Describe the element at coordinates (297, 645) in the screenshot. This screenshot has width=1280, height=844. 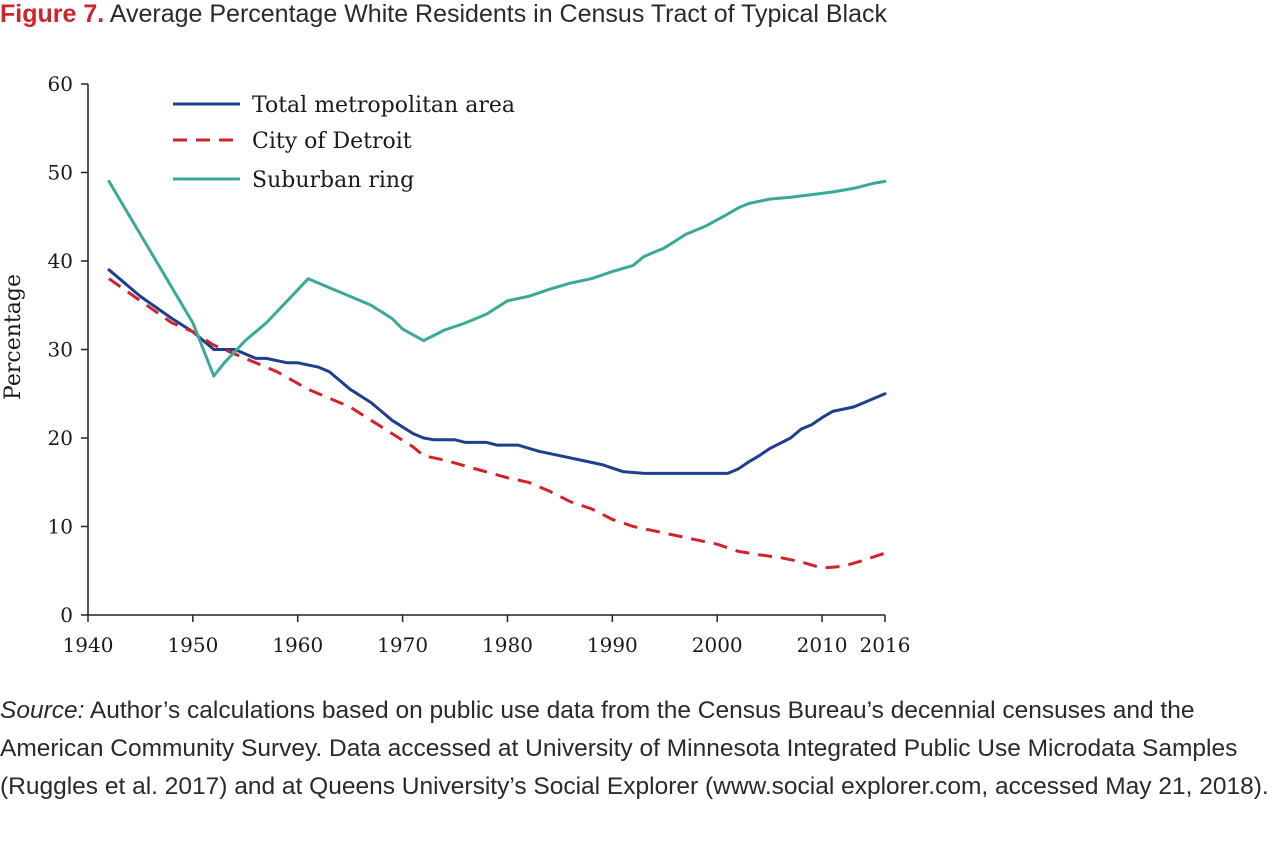
I see `x-tick-label: 1960` at that location.